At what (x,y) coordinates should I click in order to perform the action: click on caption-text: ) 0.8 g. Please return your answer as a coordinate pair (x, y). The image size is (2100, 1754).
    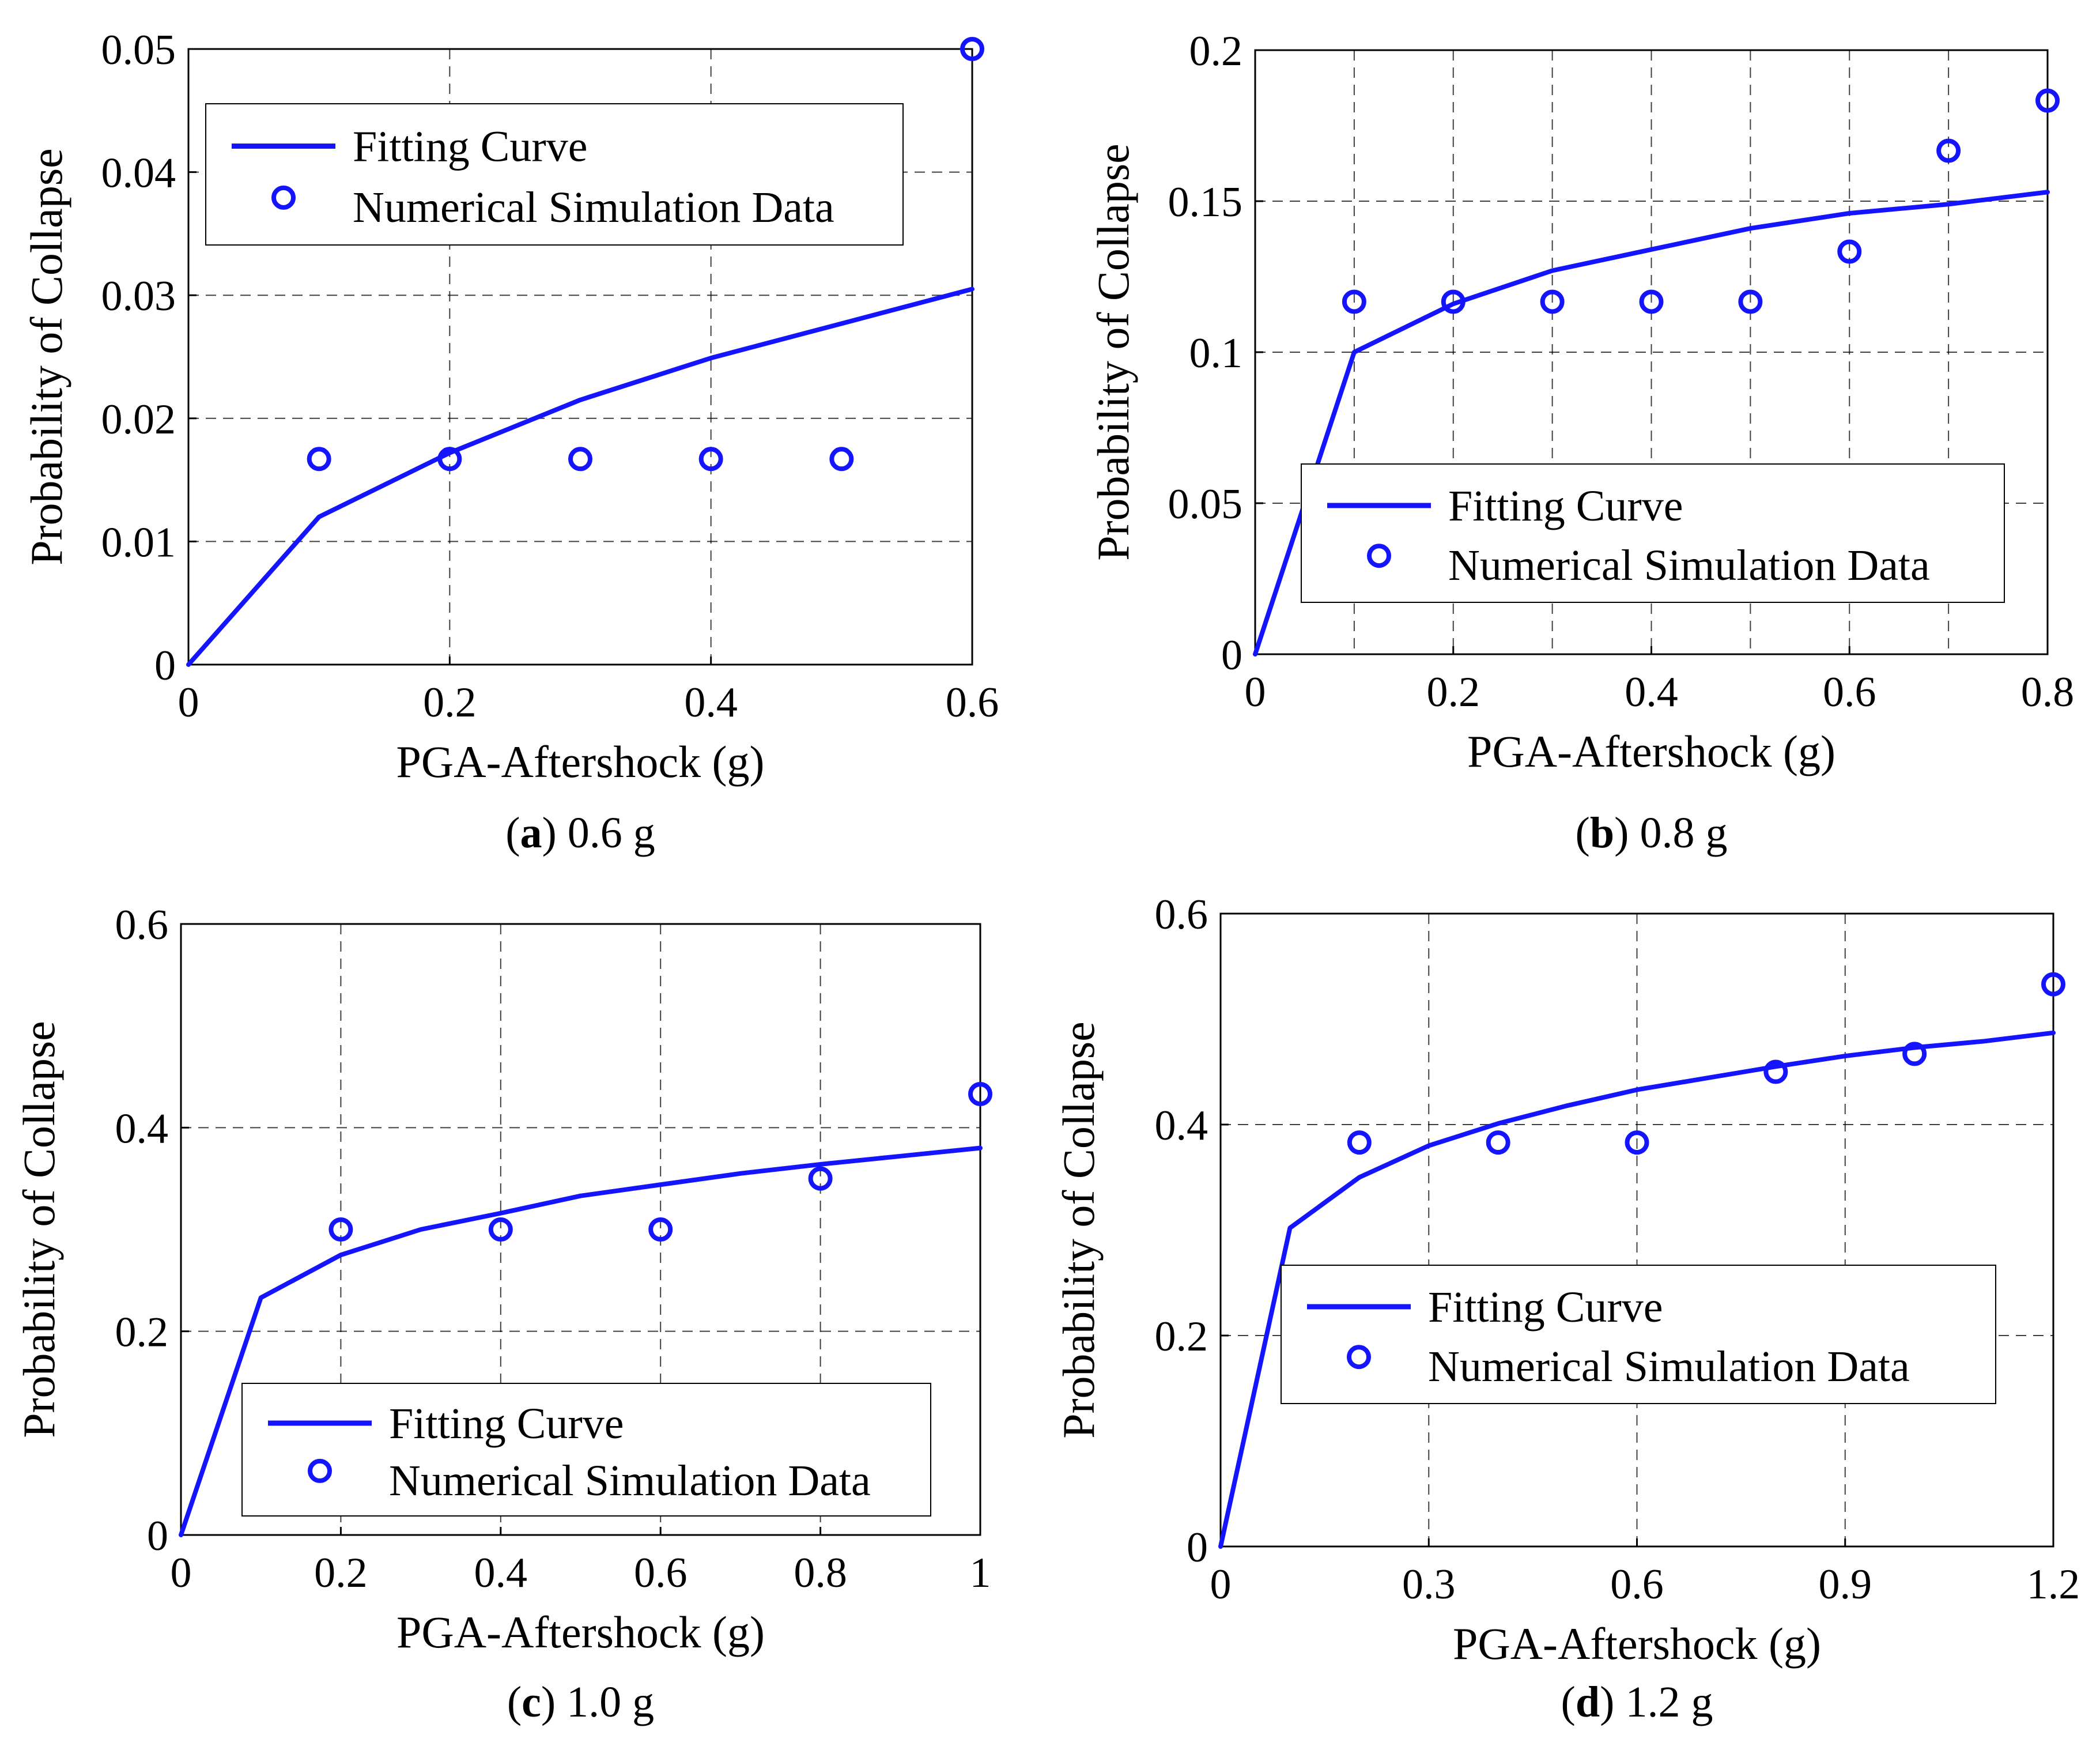
    Looking at the image, I should click on (1670, 833).